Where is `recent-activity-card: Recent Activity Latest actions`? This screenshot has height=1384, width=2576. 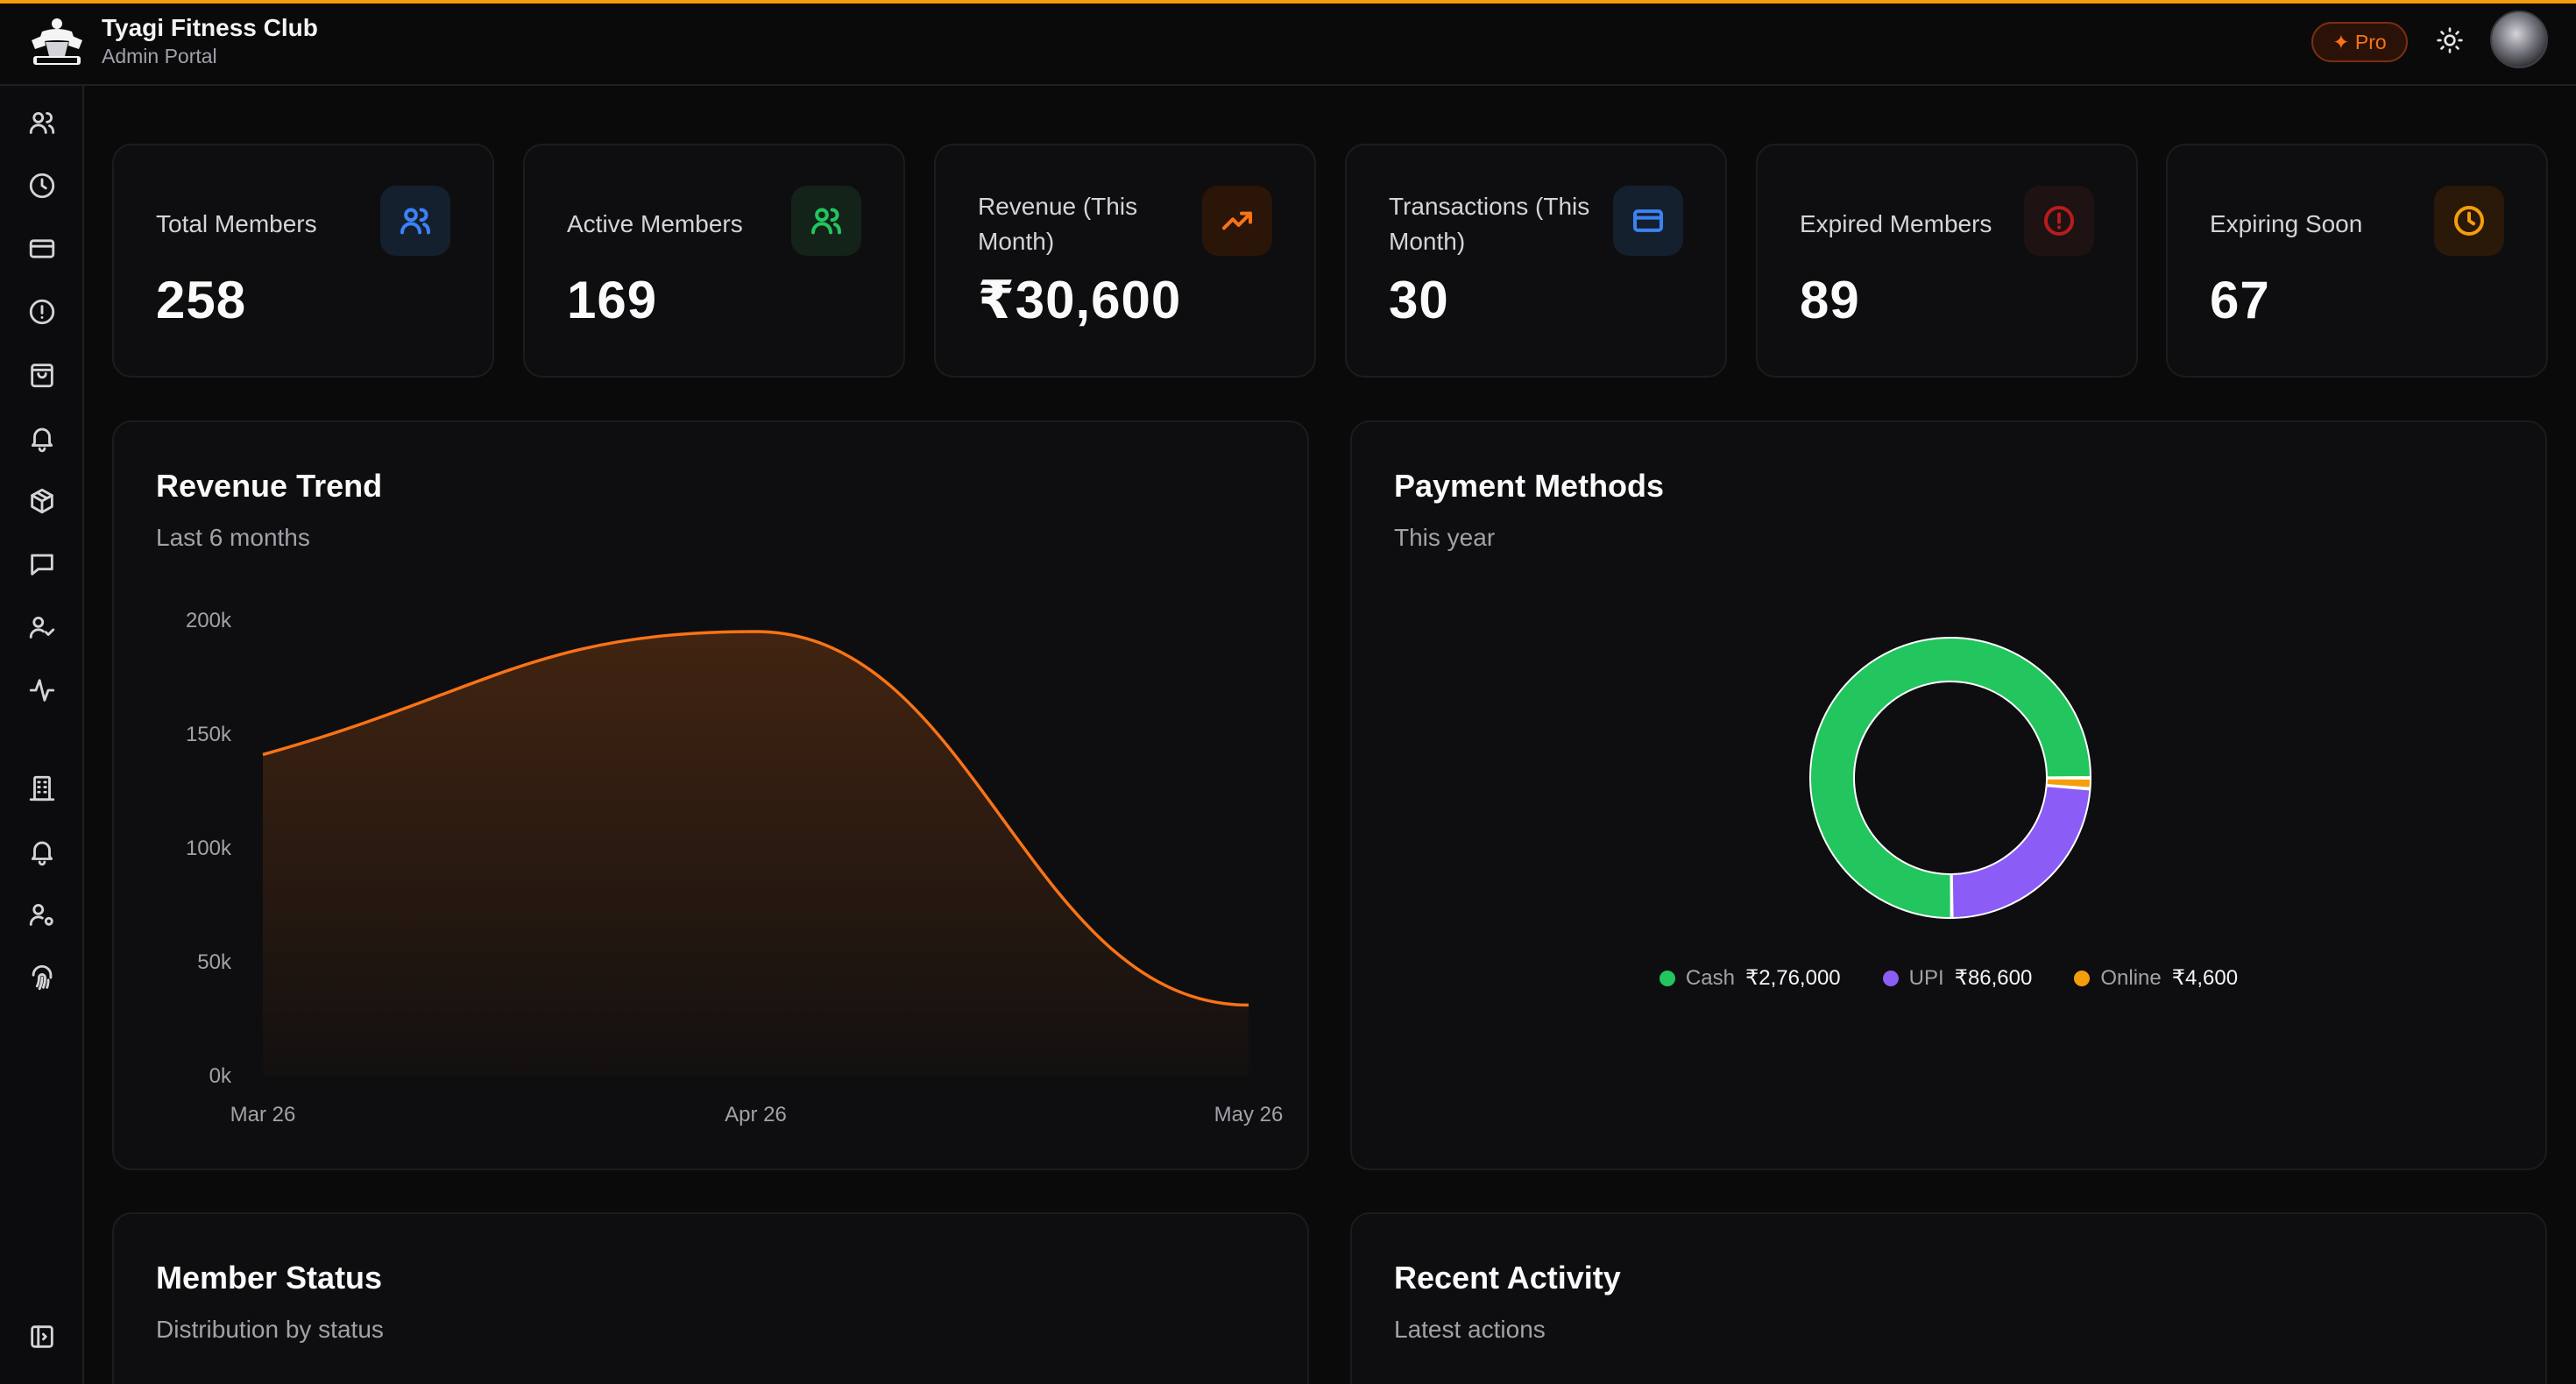 recent-activity-card: Recent Activity Latest actions is located at coordinates (1948, 1298).